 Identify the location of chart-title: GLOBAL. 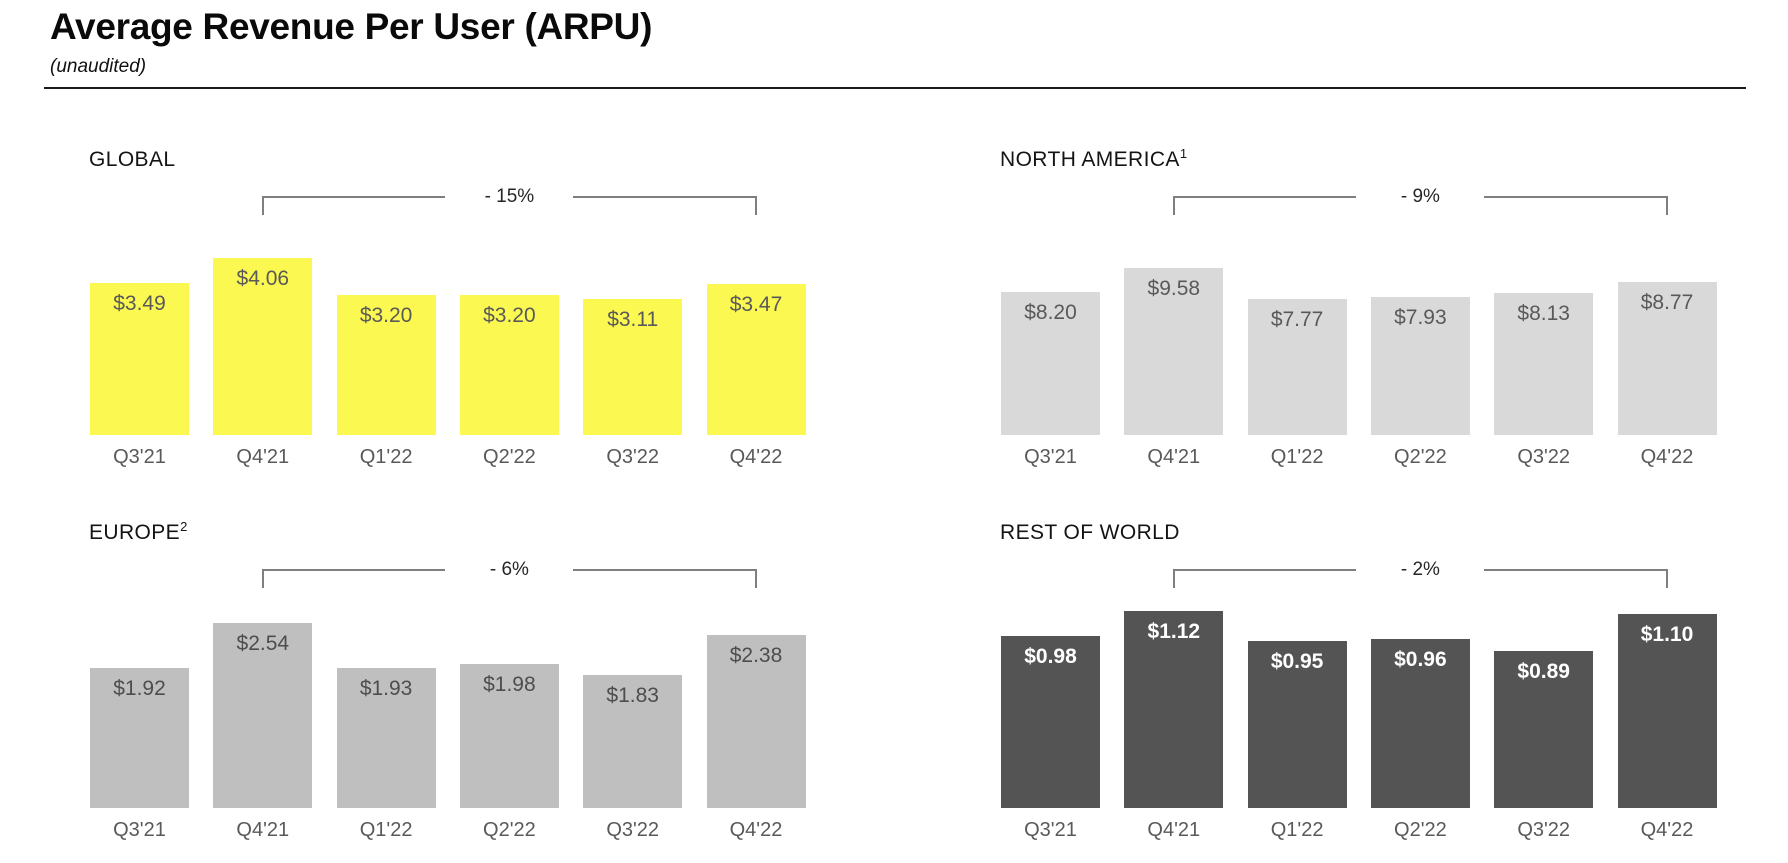
(132, 159).